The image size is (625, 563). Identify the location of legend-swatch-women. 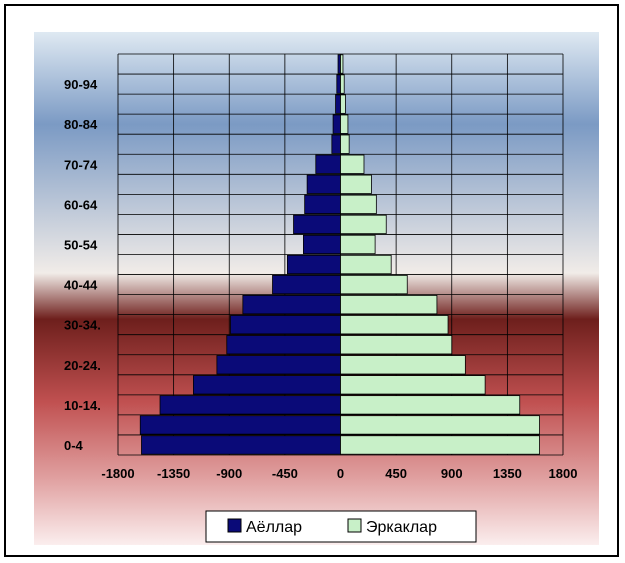
(234, 525).